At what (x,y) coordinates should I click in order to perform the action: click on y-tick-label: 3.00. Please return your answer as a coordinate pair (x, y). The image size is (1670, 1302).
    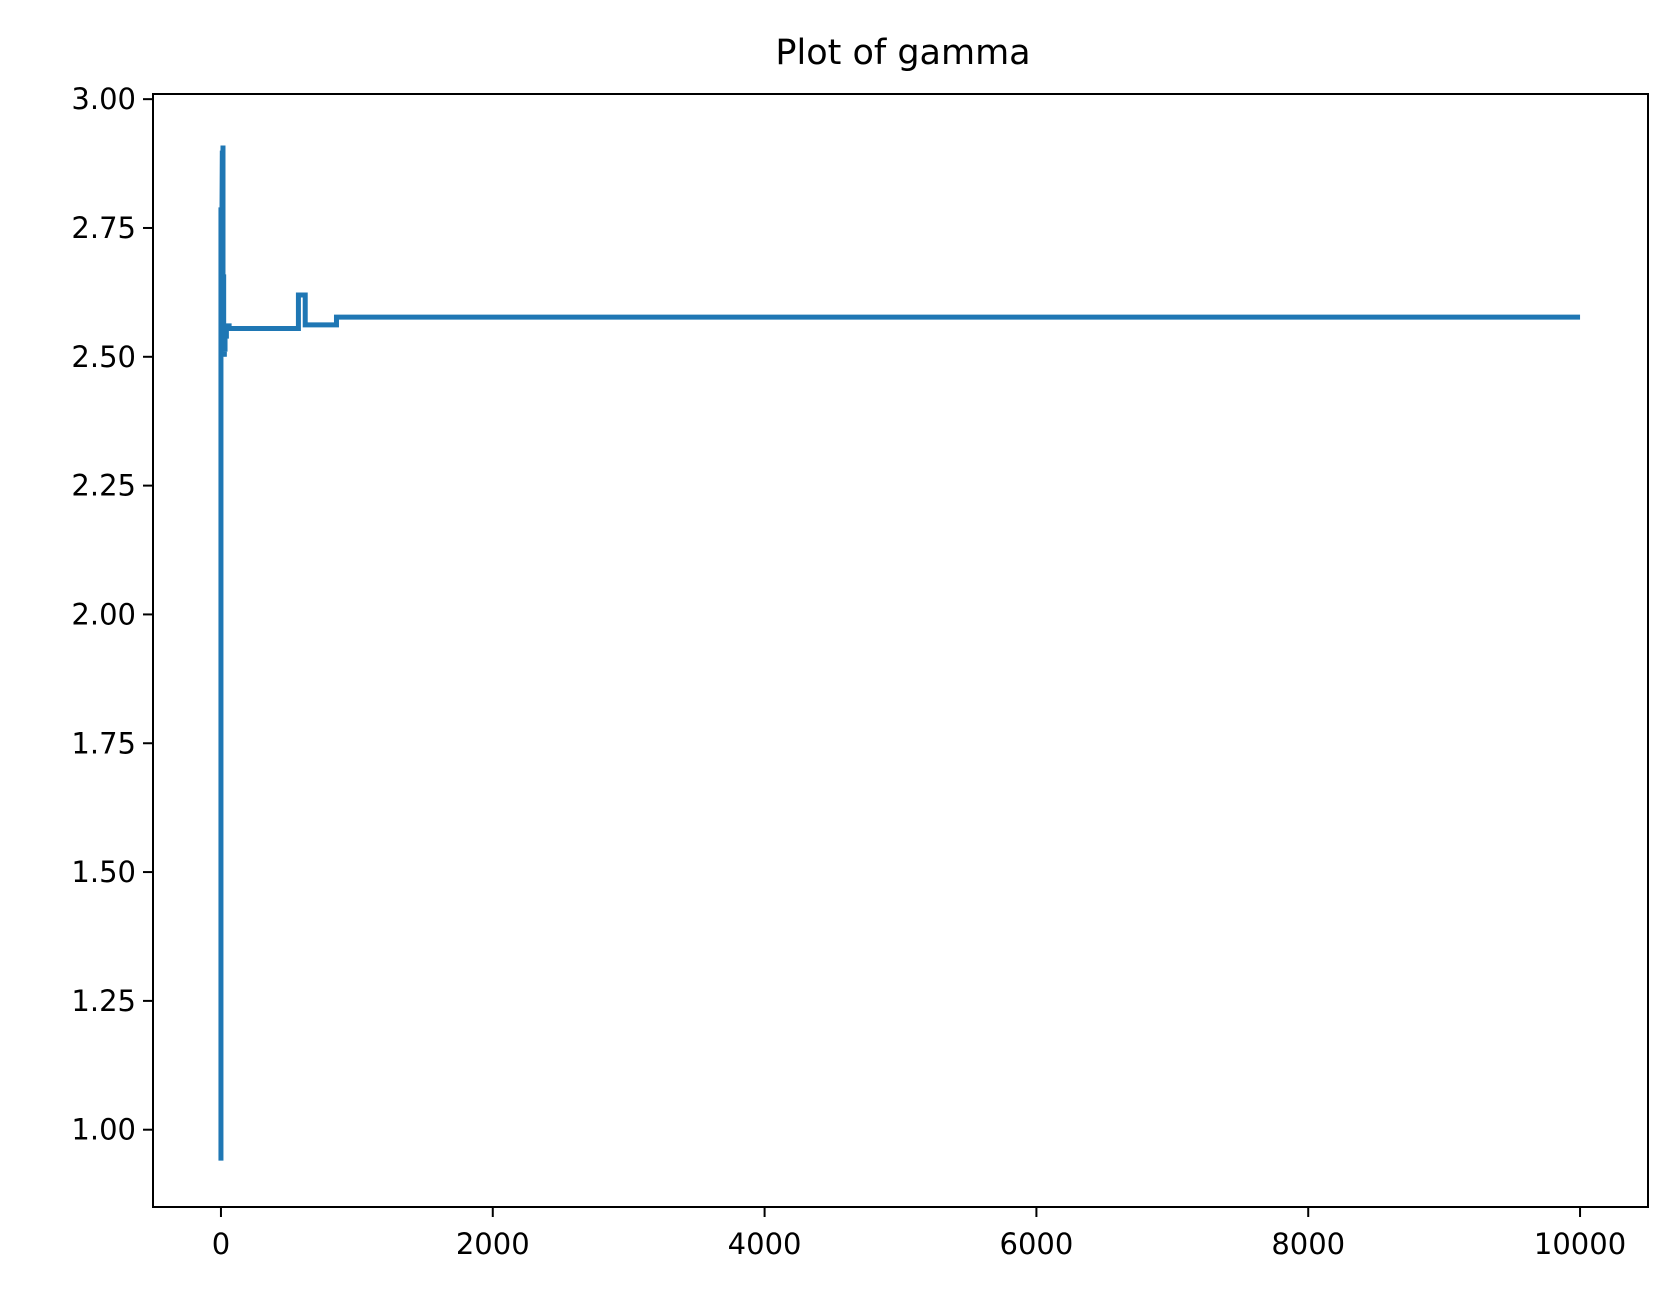
    Looking at the image, I should click on (103, 99).